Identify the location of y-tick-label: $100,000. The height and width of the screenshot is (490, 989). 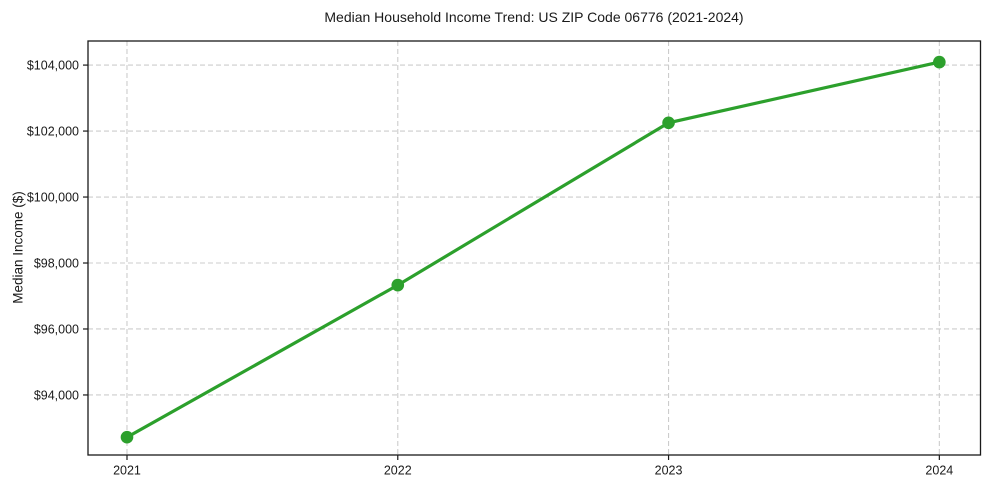
(53, 198).